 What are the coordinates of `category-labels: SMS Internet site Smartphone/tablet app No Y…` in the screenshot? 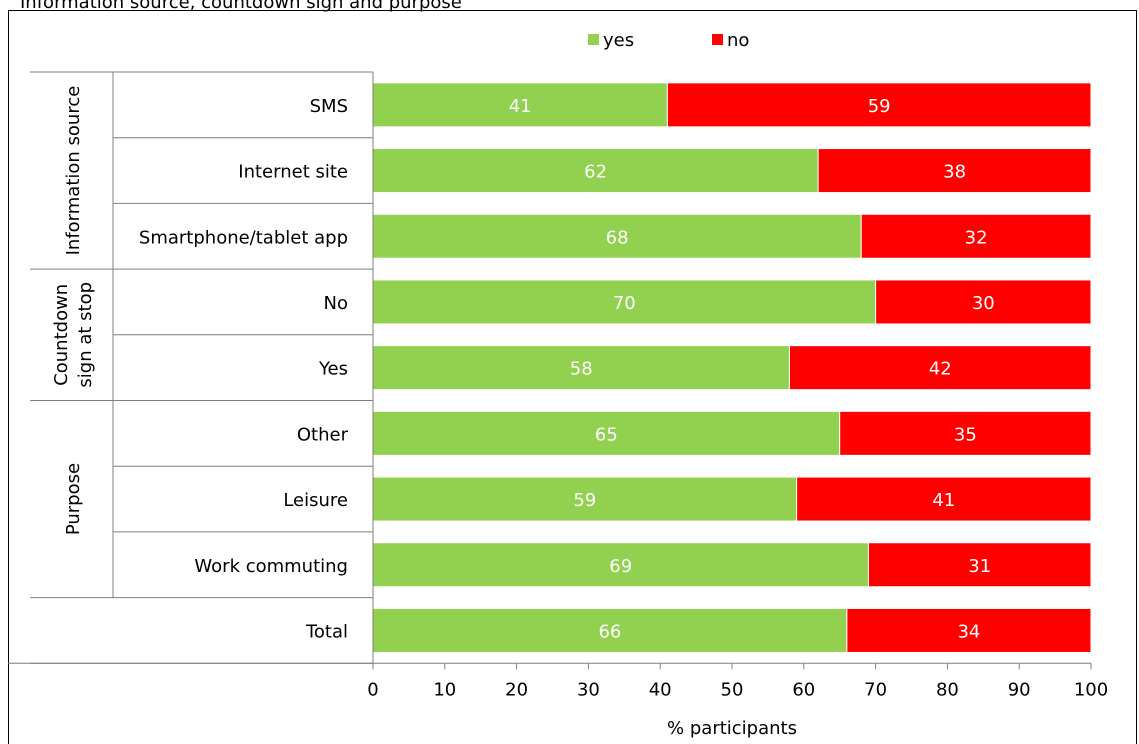 It's located at (244, 369).